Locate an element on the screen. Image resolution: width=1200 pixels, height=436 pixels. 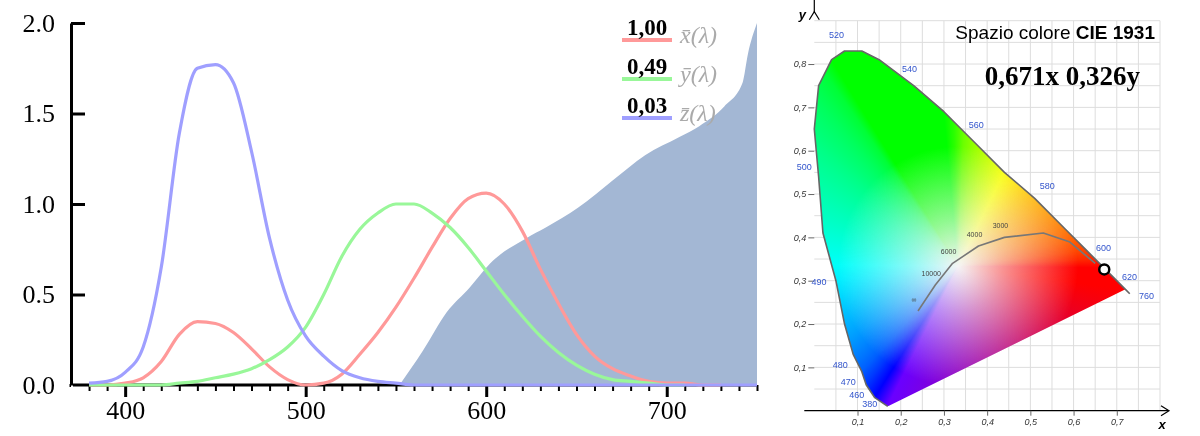
annotation: 500 is located at coordinates (804, 166).